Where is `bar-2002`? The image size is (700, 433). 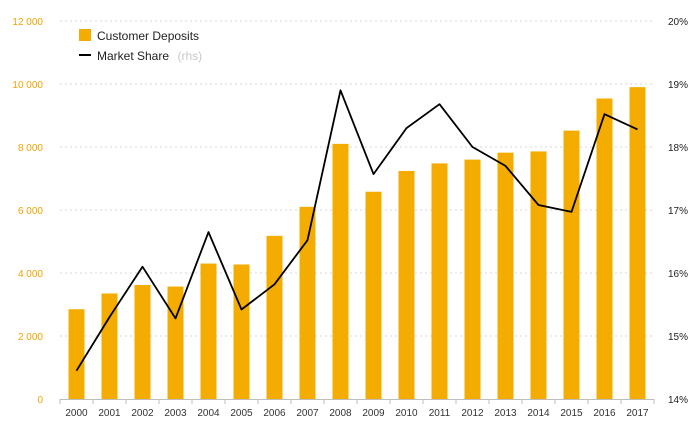
bar-2002 is located at coordinates (142, 341).